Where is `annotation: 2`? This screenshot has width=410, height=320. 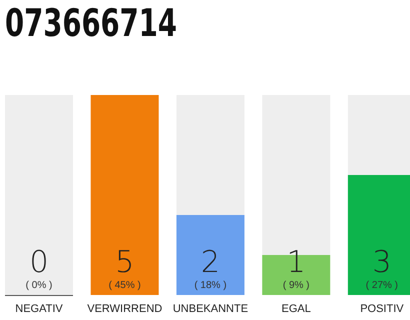 annotation: 2 is located at coordinates (210, 262).